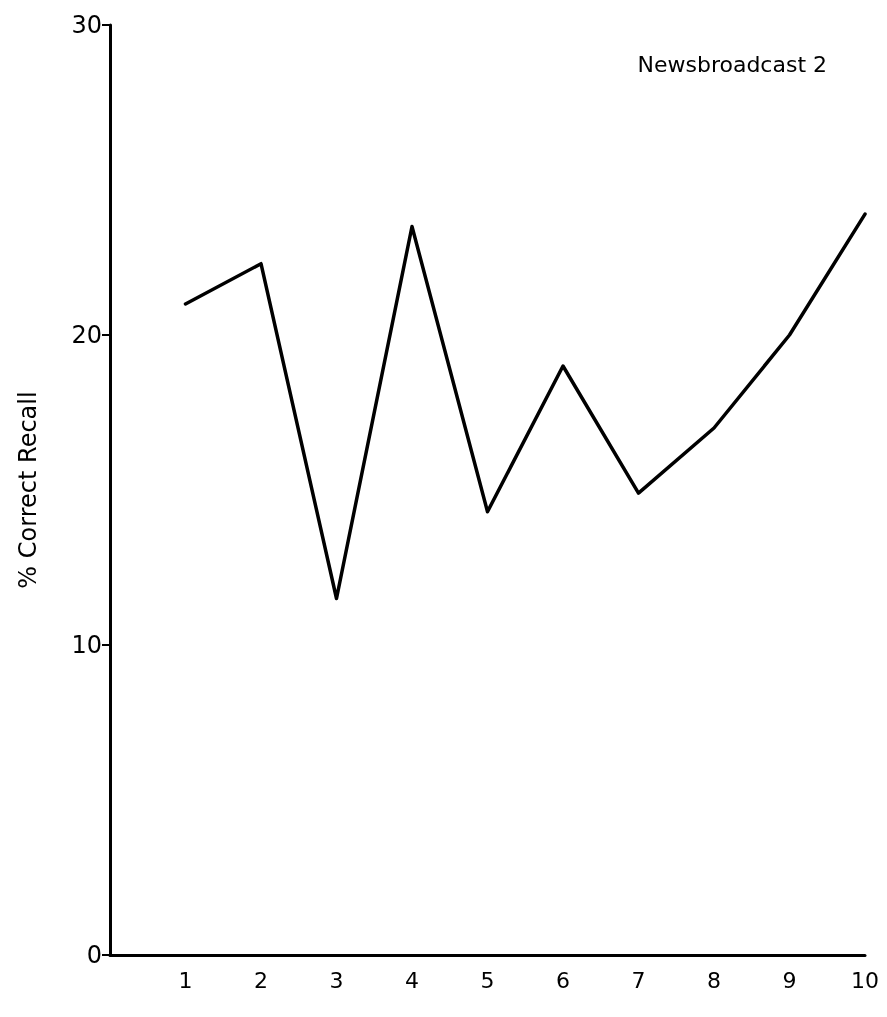 The image size is (887, 1017). I want to click on y-tick-label: 0, so click(94, 955).